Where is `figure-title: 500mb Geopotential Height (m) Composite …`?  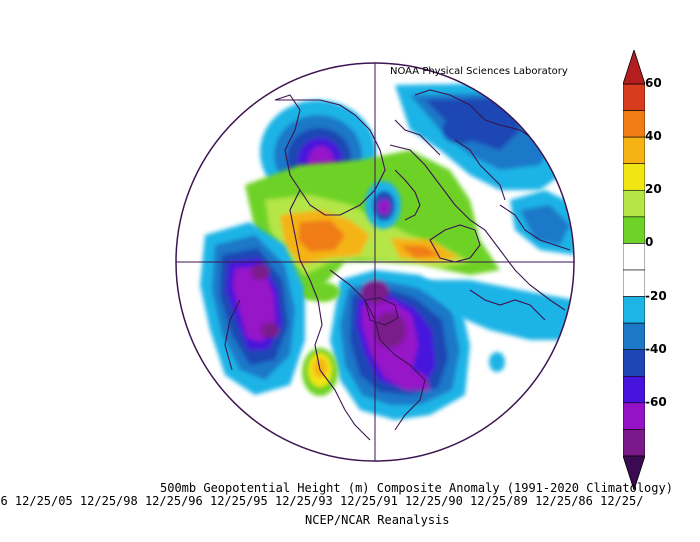
figure-title: 500mb Geopotential Height (m) Composite … is located at coordinates (416, 488).